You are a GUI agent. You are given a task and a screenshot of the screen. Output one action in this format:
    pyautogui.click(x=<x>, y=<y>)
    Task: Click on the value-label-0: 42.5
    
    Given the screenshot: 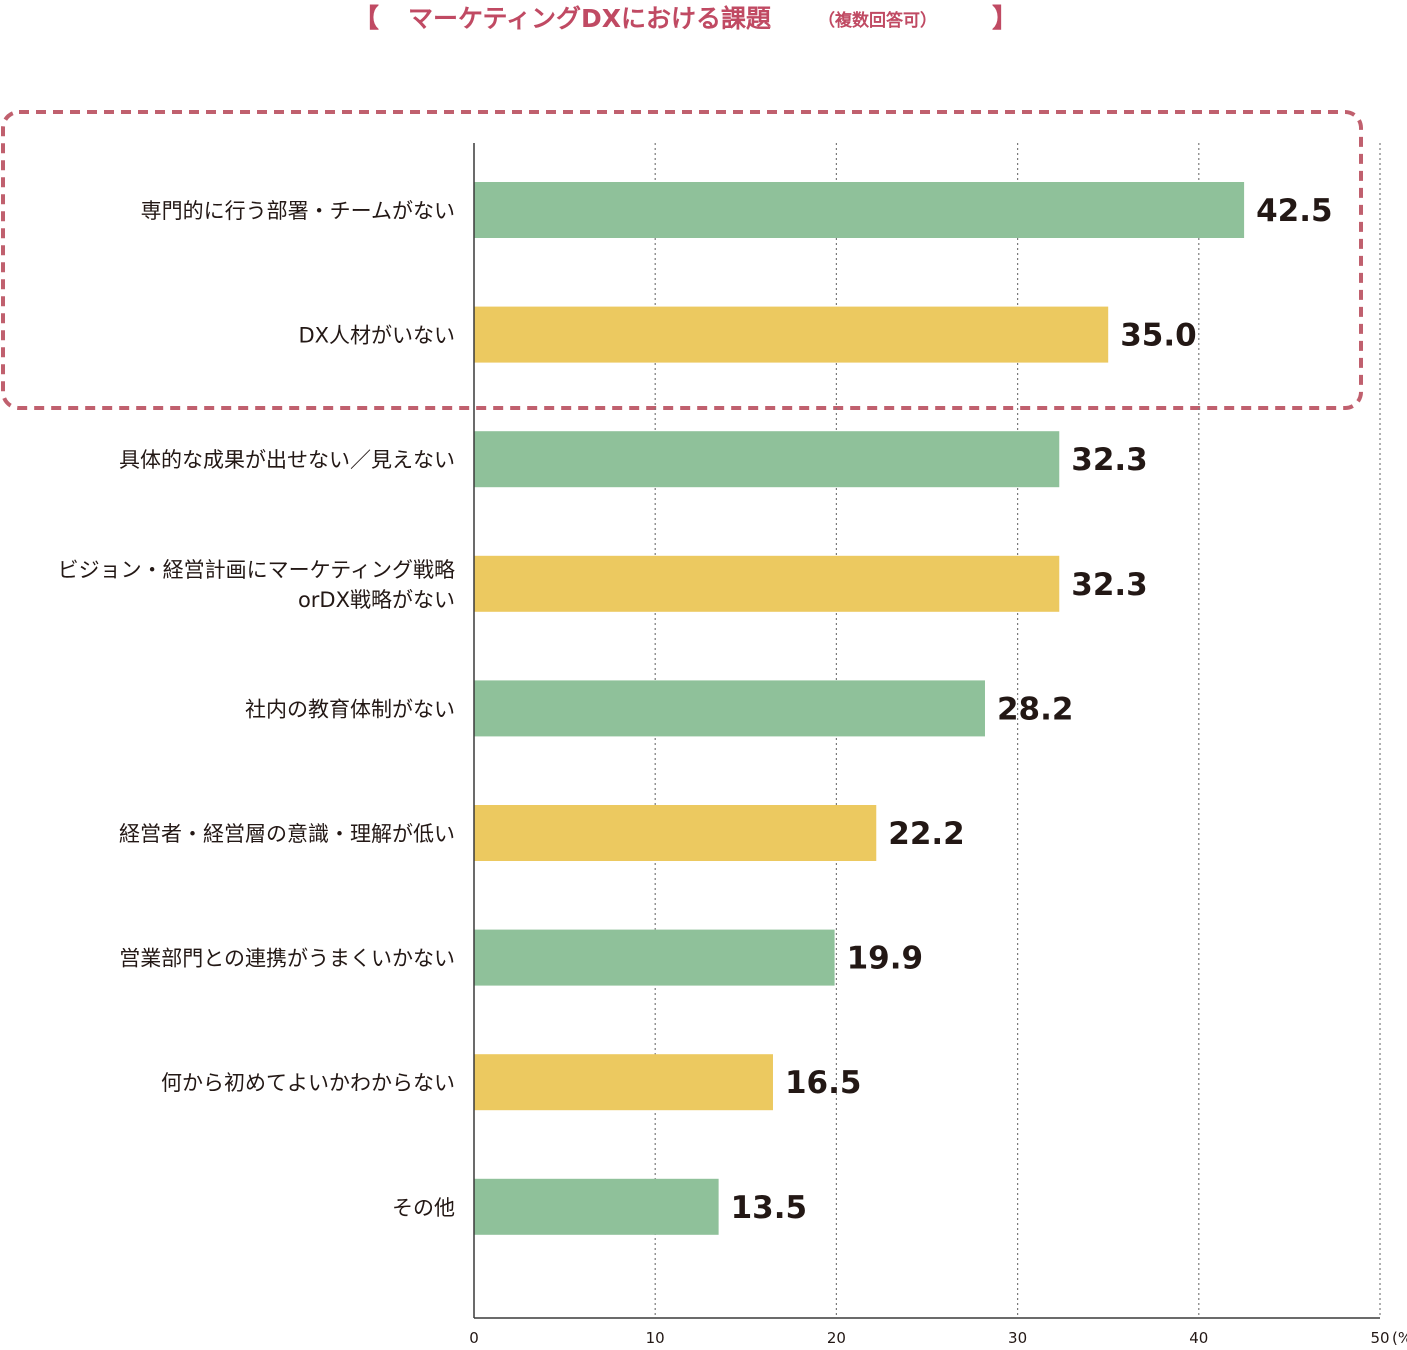 What is the action you would take?
    pyautogui.click(x=1294, y=211)
    